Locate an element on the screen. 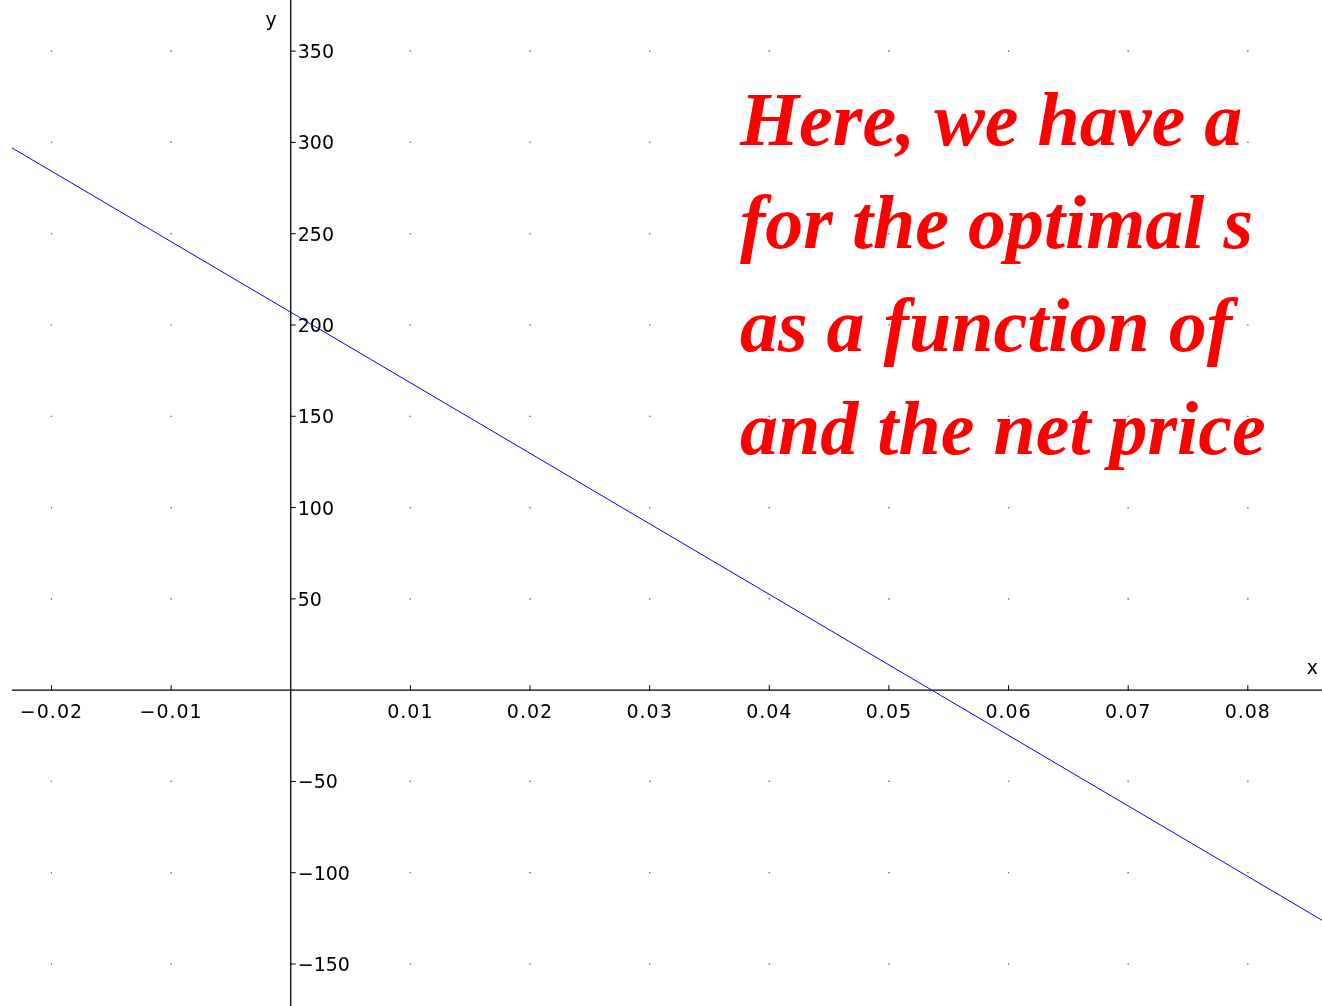 The width and height of the screenshot is (1322, 1006). x-tick-label: −0.01 is located at coordinates (171, 711).